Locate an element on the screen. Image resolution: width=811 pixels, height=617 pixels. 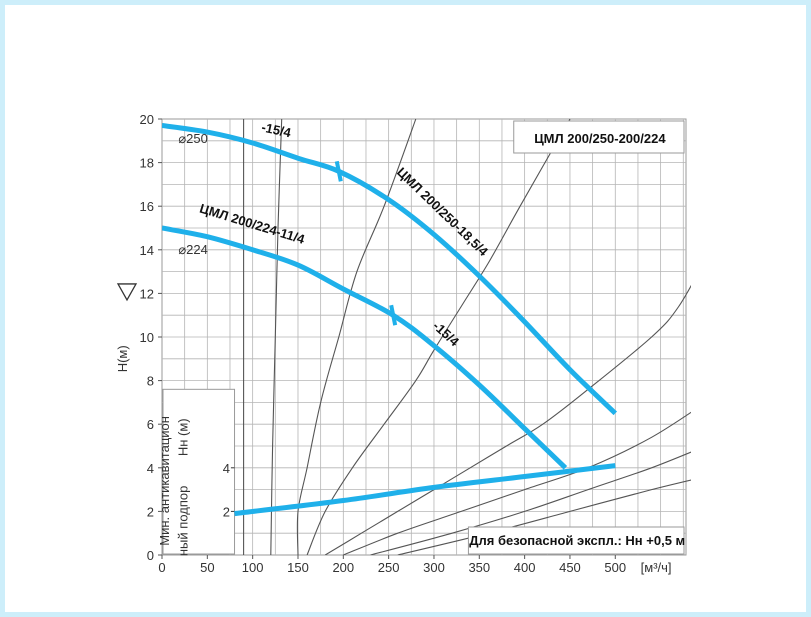
note-box is located at coordinates (576, 540).